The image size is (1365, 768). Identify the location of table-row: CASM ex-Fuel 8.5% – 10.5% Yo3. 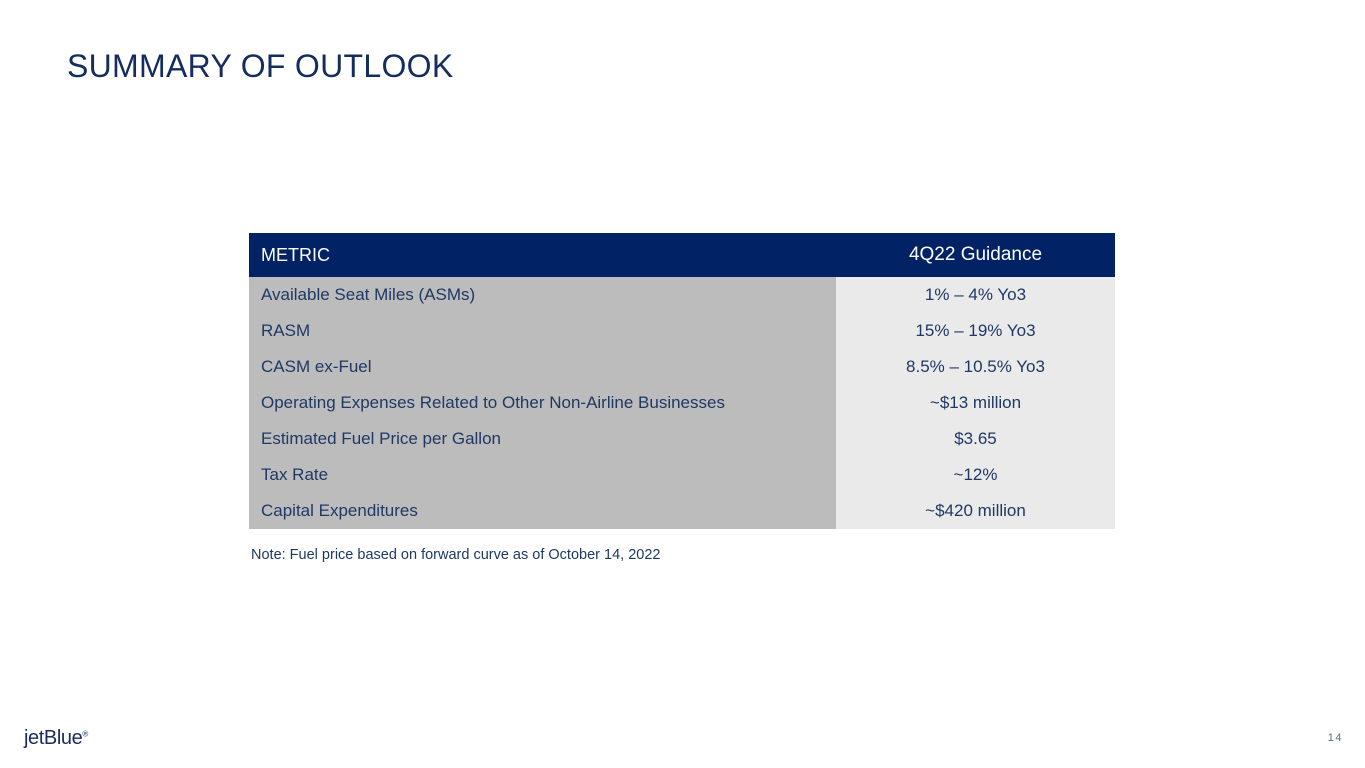
(682, 367).